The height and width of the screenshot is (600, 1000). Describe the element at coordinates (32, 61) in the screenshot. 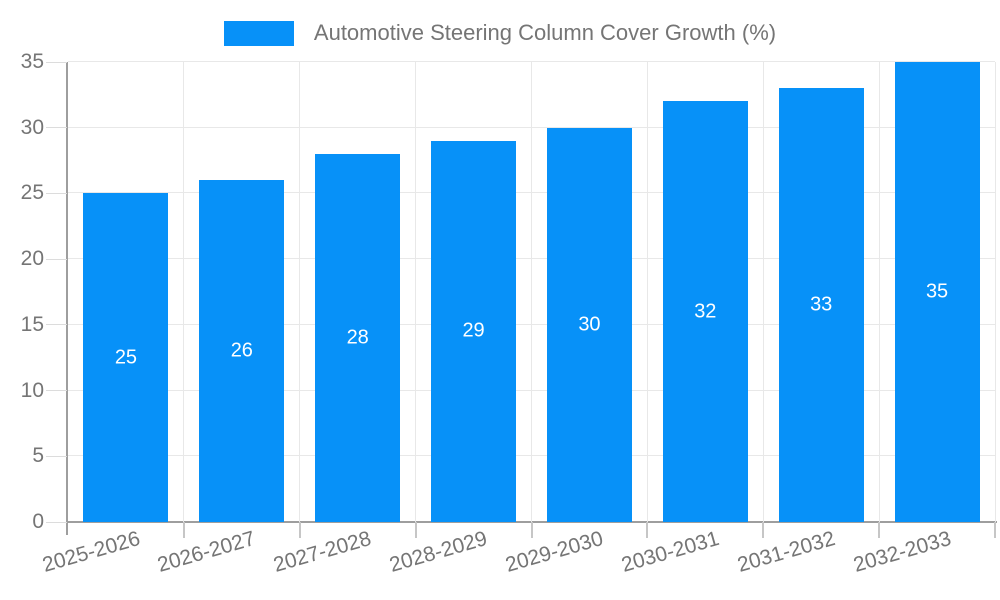

I see `y-tick-label: 35` at that location.